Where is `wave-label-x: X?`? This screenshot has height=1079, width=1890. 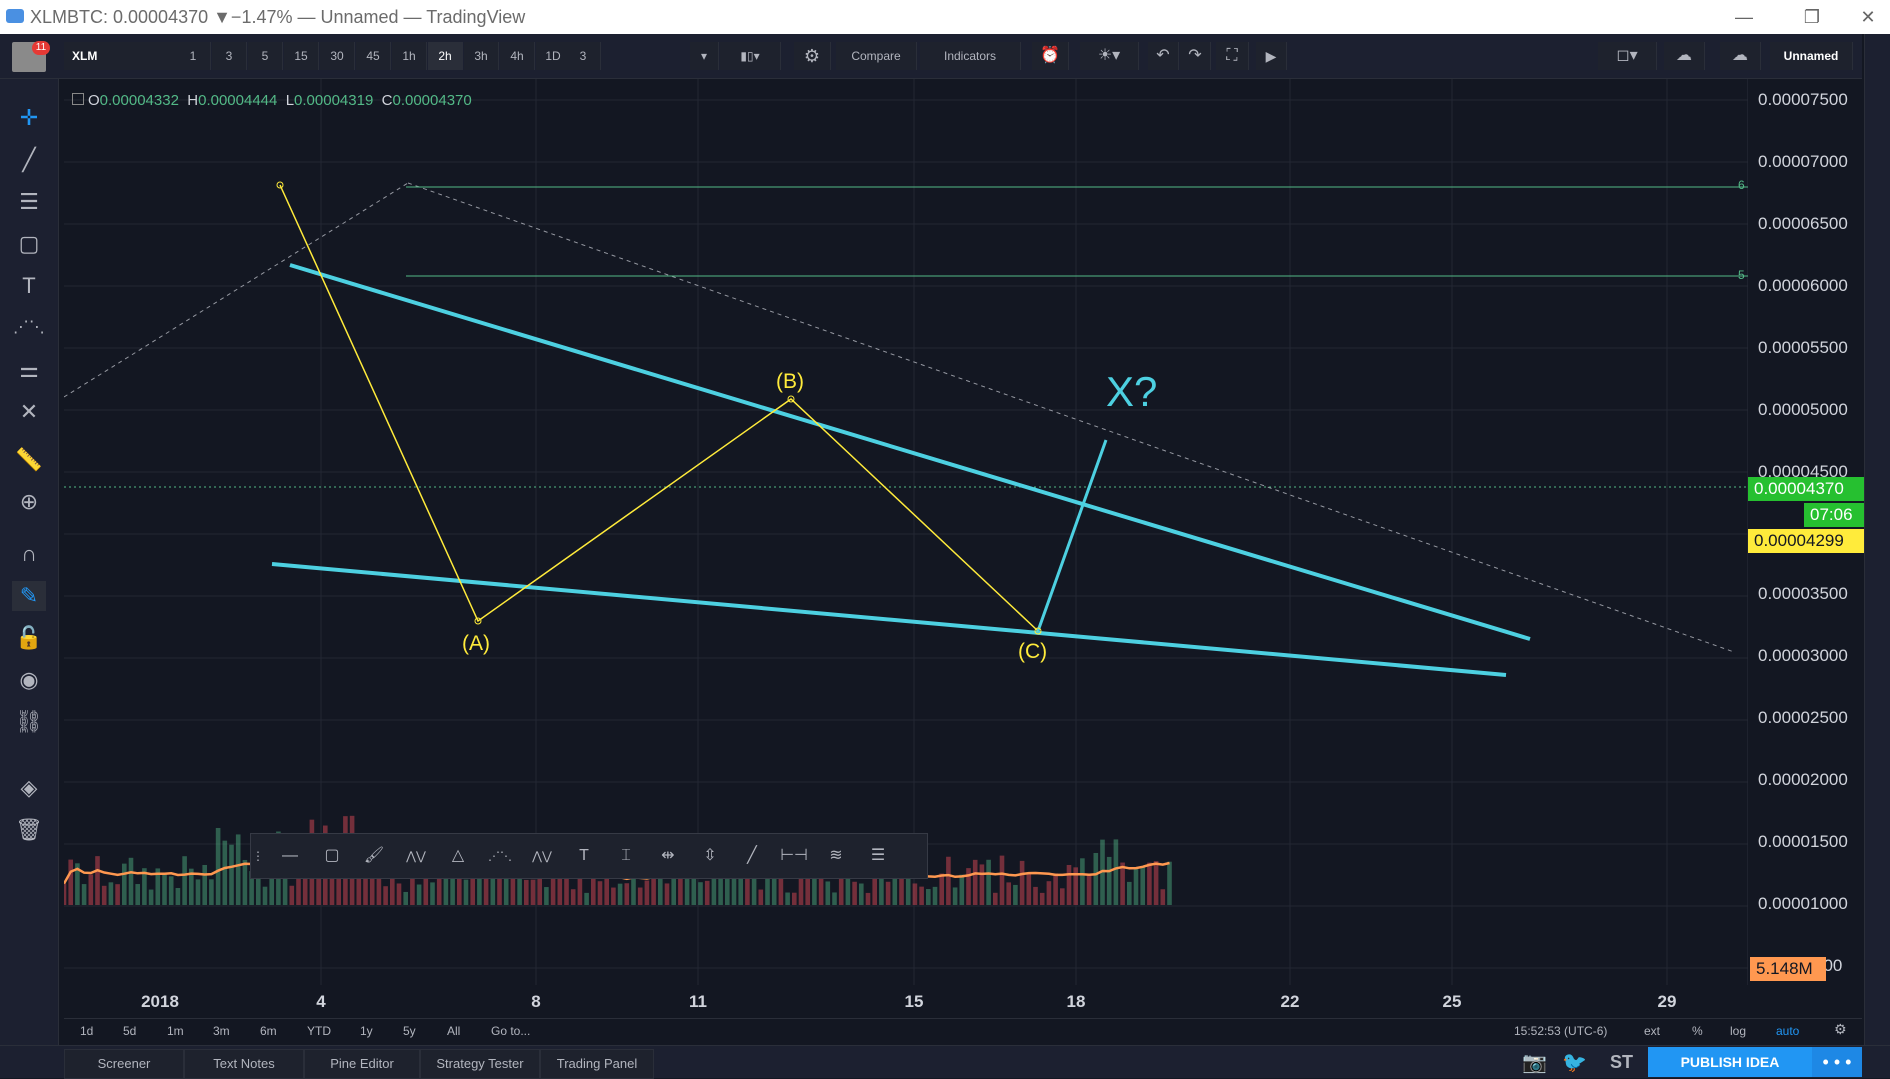
wave-label-x: X? is located at coordinates (1132, 391).